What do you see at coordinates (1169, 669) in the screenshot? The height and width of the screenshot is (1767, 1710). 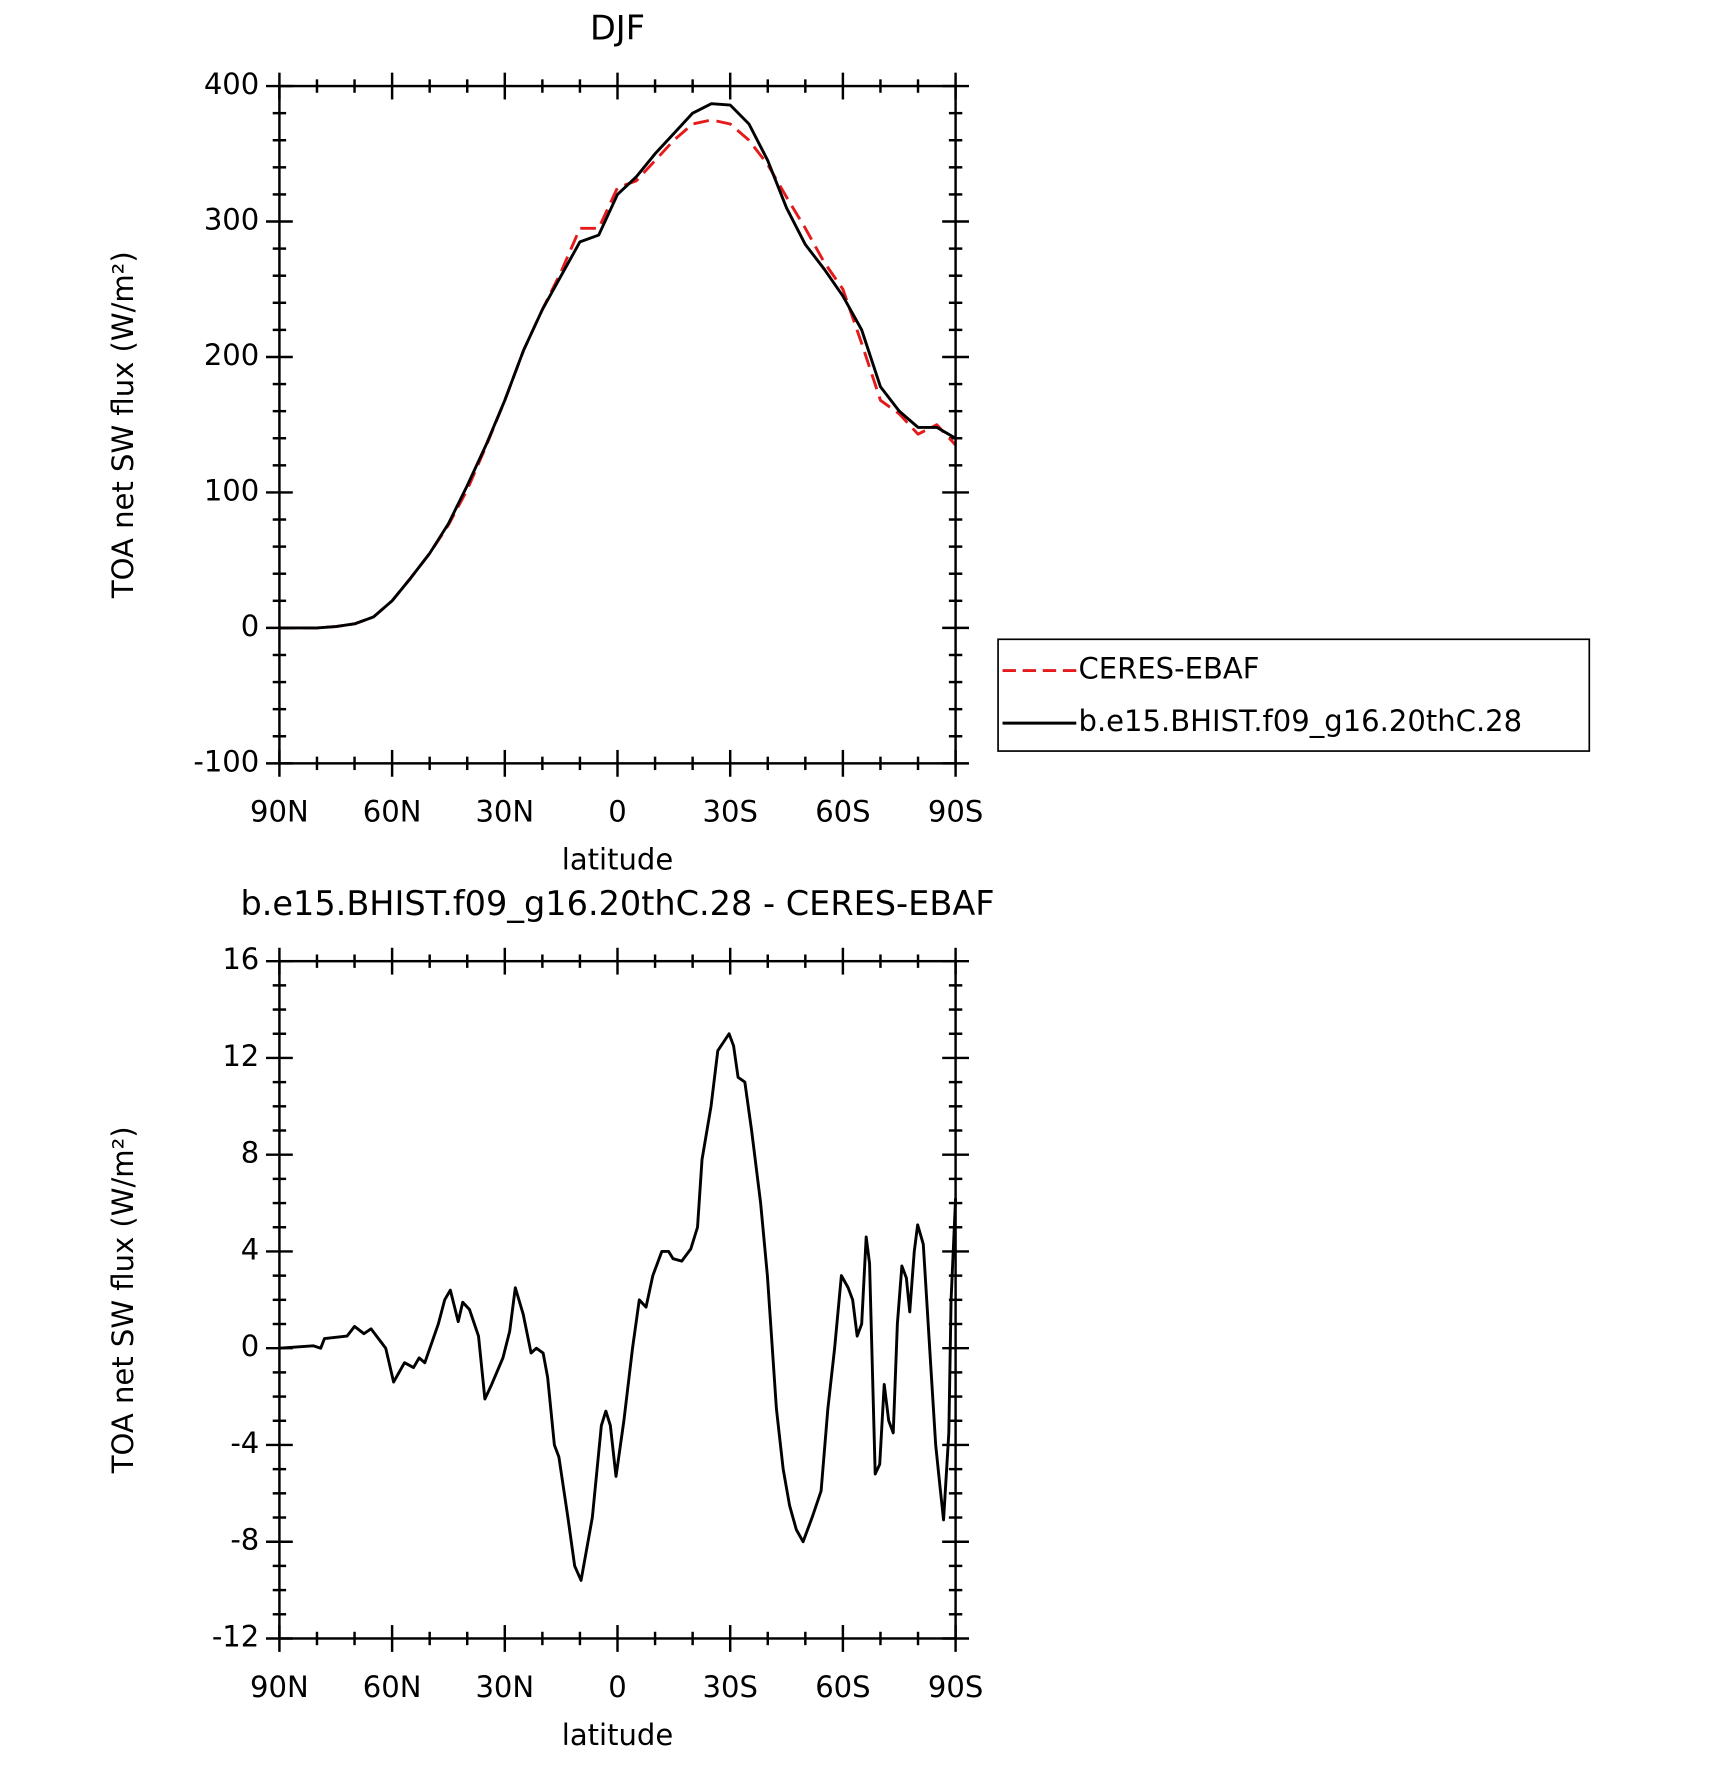 I see `legend-label: CERES-EBAF` at bounding box center [1169, 669].